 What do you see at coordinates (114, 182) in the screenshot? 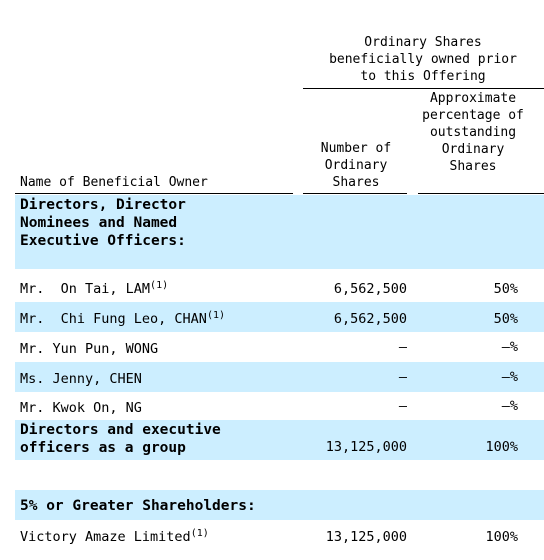
I see `column-header-owner: Name of Beneficial Owner` at bounding box center [114, 182].